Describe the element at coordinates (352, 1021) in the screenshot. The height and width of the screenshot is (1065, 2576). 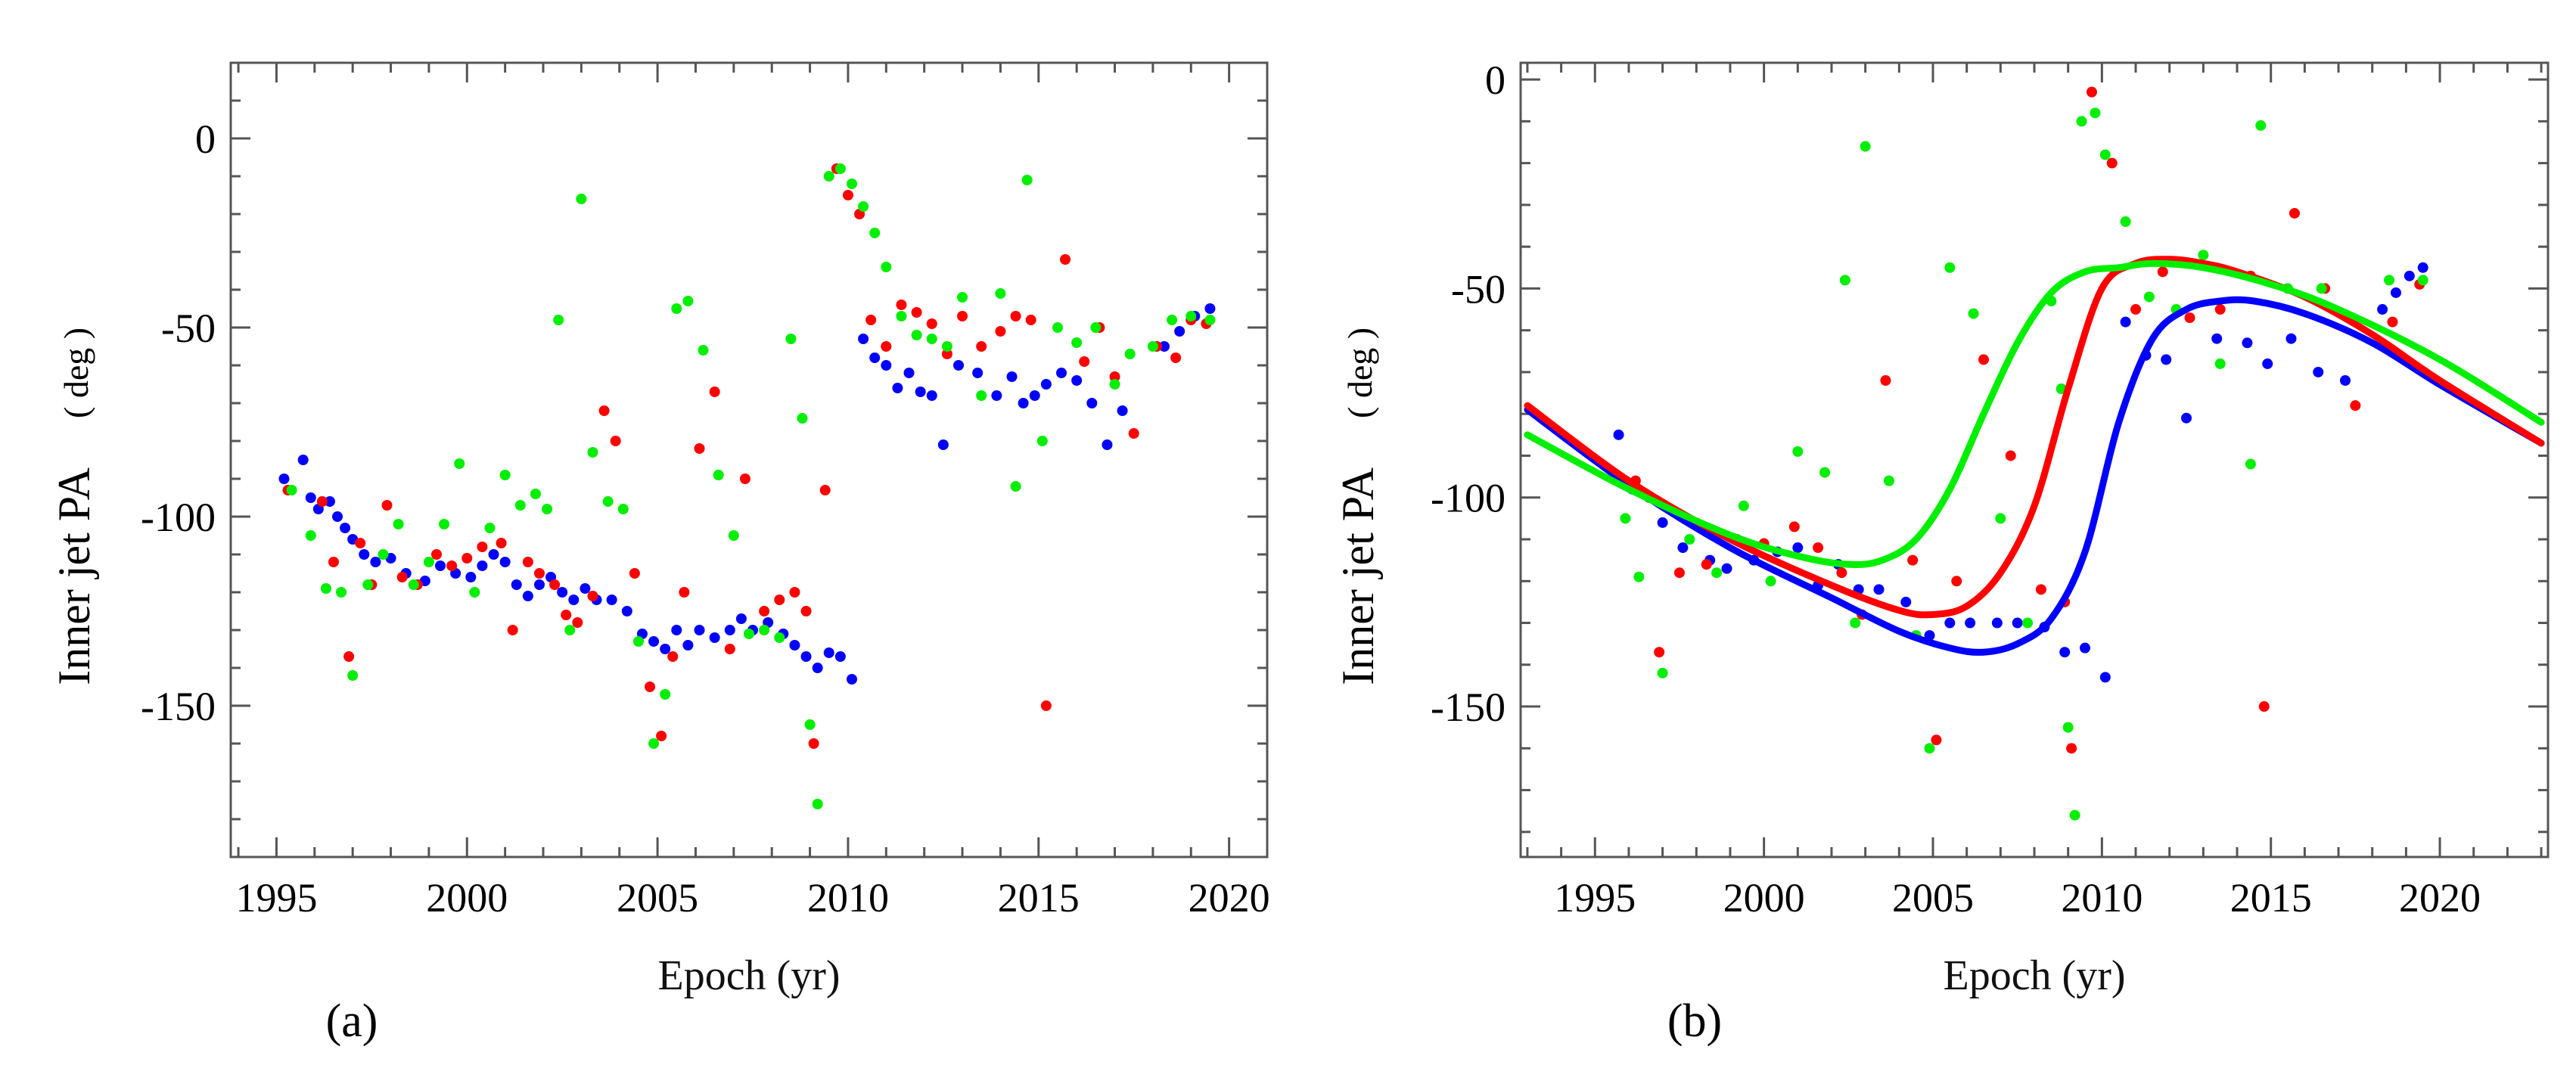
I see `panel-label-a: (a)` at that location.